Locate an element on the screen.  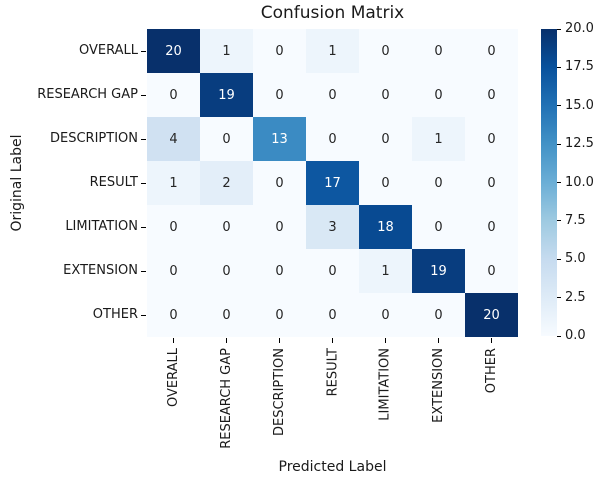
col-tick-label: LIMITATION is located at coordinates (385, 384).